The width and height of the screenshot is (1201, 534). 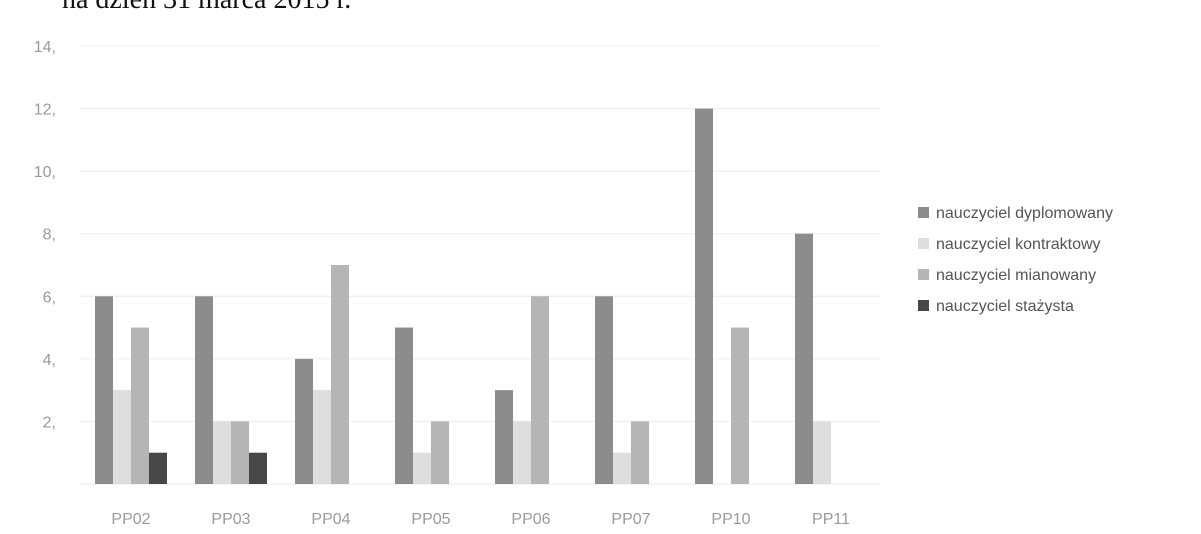 I want to click on legend-label: nauczyciel kontraktowy, so click(x=1018, y=244).